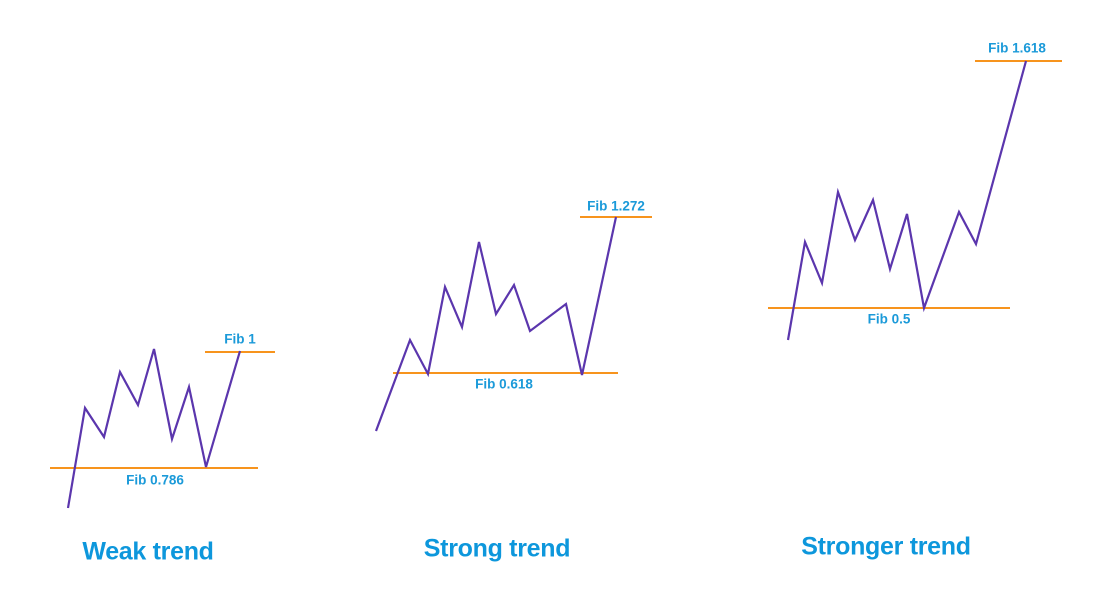 This screenshot has width=1119, height=611. I want to click on support-label: Fib 0.786, so click(155, 480).